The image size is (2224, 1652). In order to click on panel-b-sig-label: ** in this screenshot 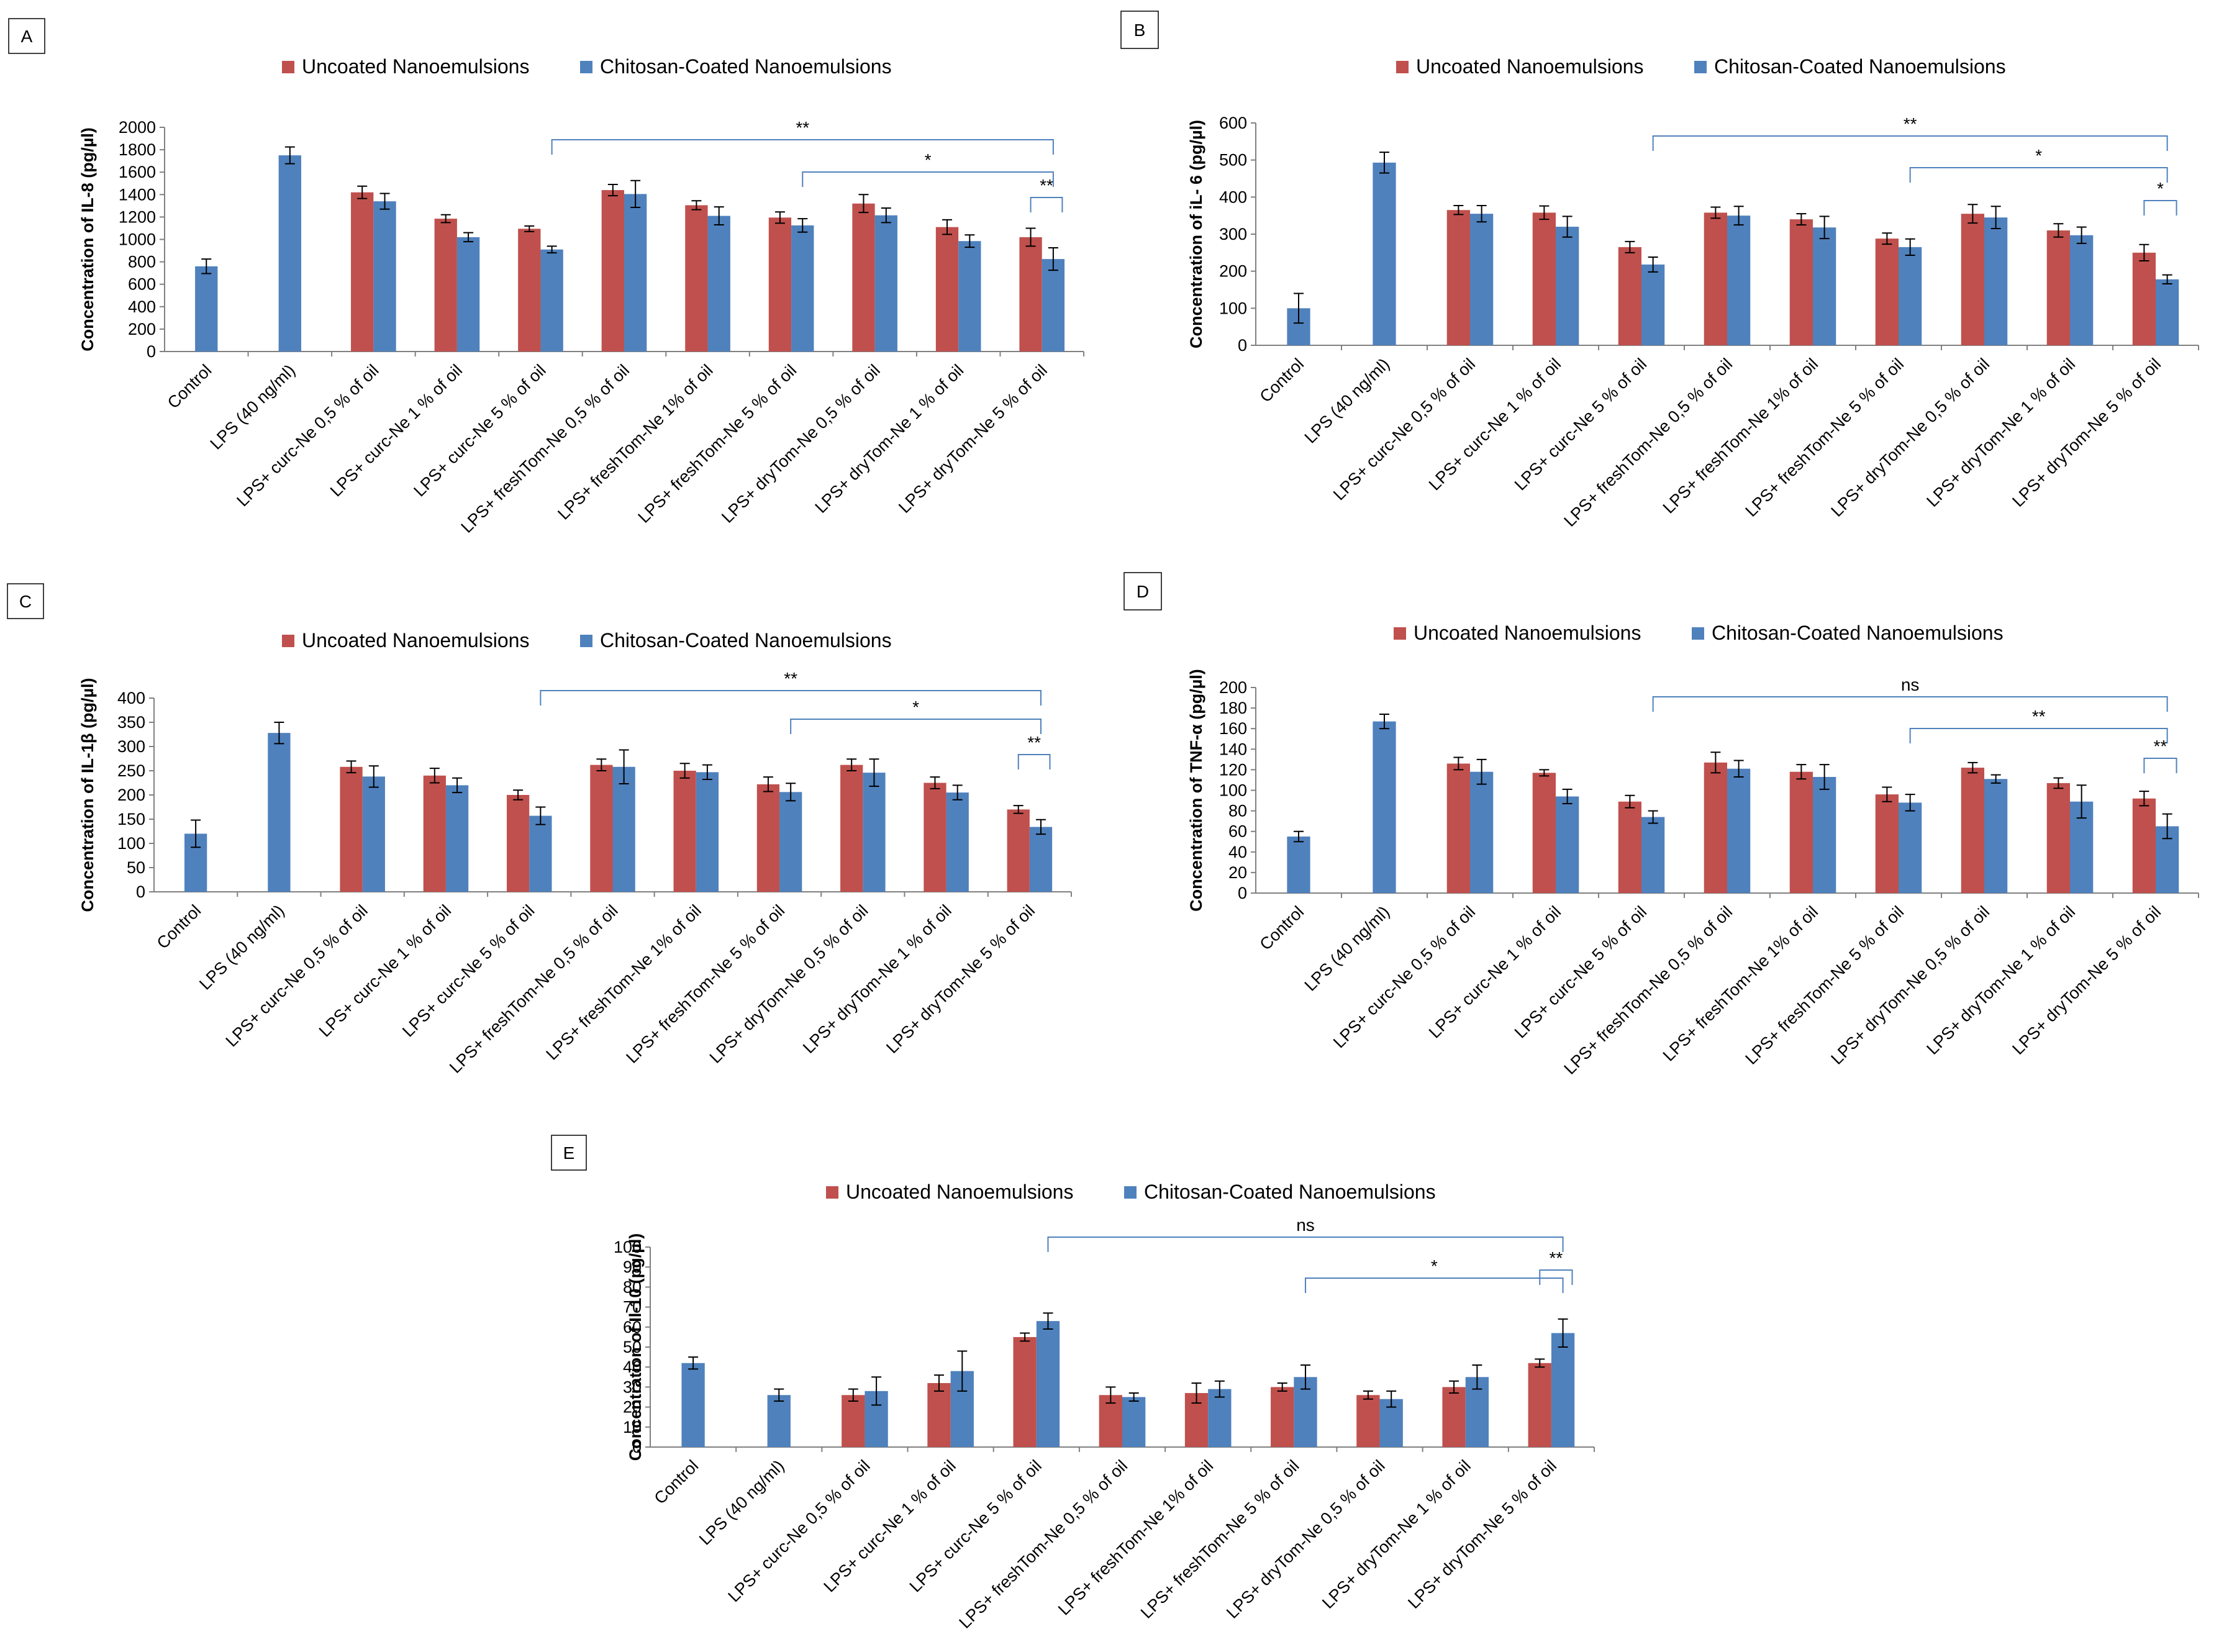, I will do `click(1911, 124)`.